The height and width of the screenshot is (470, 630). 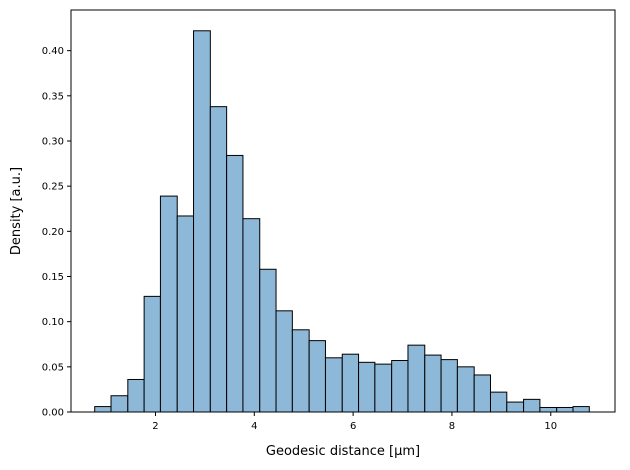 I want to click on y-tick-label: 0.30, so click(x=53, y=141).